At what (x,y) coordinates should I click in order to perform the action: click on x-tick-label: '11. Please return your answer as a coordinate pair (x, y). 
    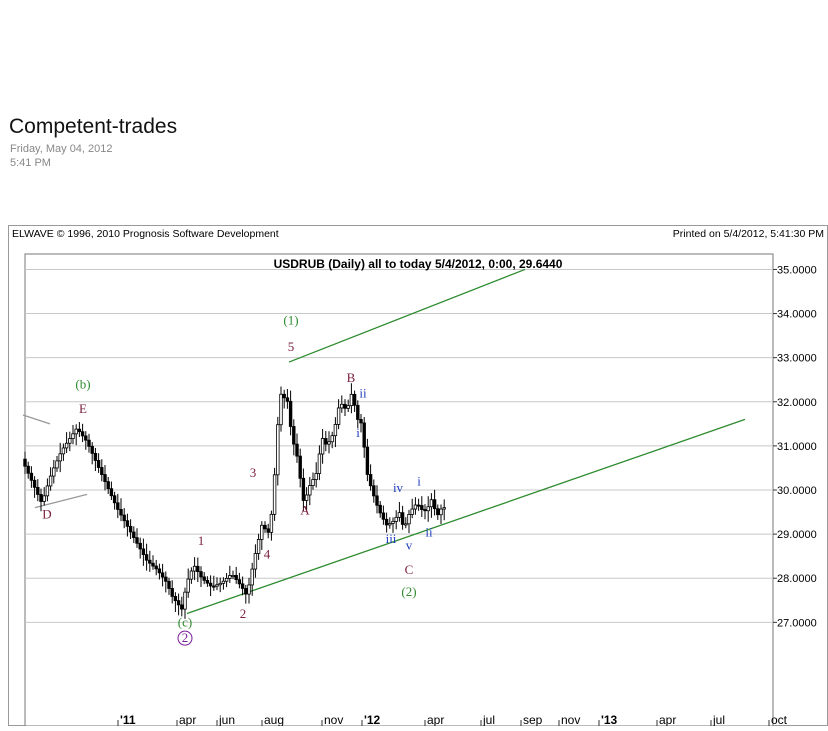
    Looking at the image, I should click on (128, 719).